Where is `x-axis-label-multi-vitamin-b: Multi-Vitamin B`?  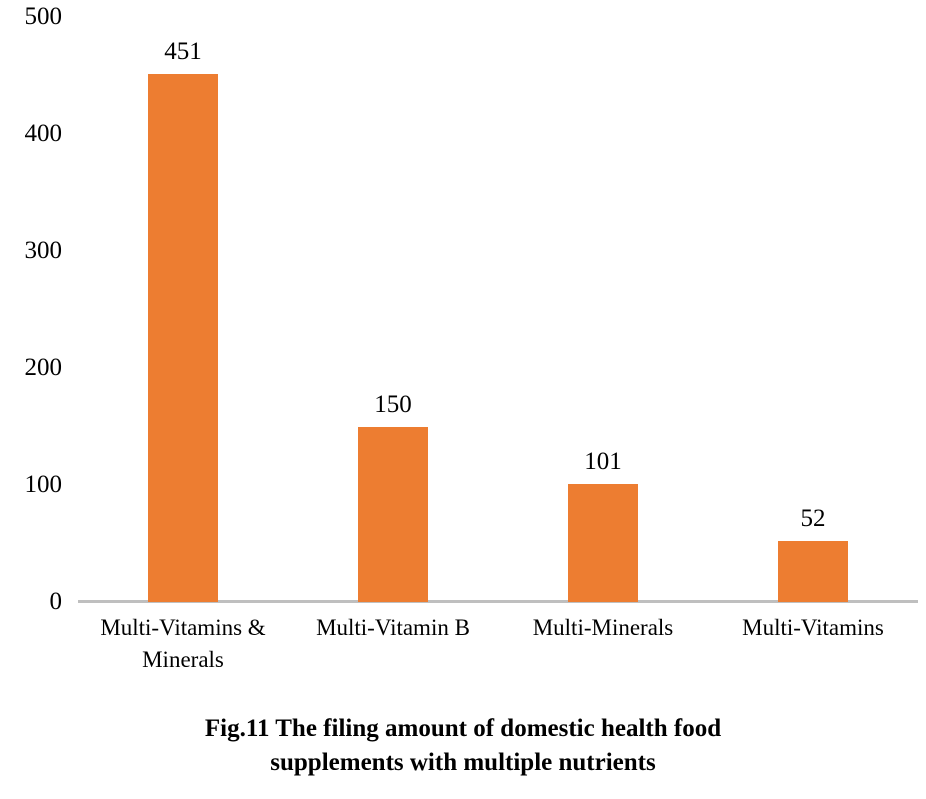 x-axis-label-multi-vitamin-b: Multi-Vitamin B is located at coordinates (393, 627).